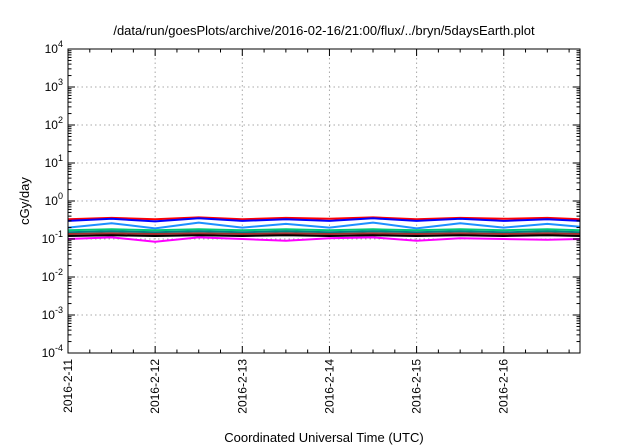 Image resolution: width=640 pixels, height=448 pixels. Describe the element at coordinates (59, 310) in the screenshot. I see `y-tick-exponent: -3` at that location.